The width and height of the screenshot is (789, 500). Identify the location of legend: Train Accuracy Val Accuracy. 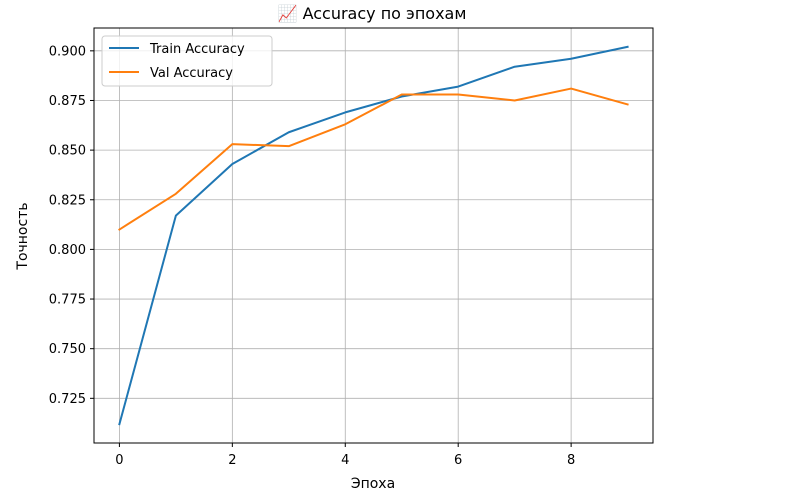
(187, 61).